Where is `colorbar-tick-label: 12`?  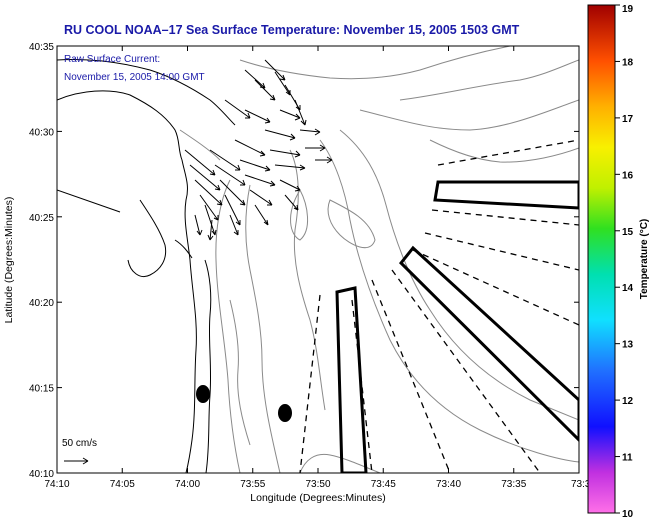 colorbar-tick-label: 12 is located at coordinates (628, 401).